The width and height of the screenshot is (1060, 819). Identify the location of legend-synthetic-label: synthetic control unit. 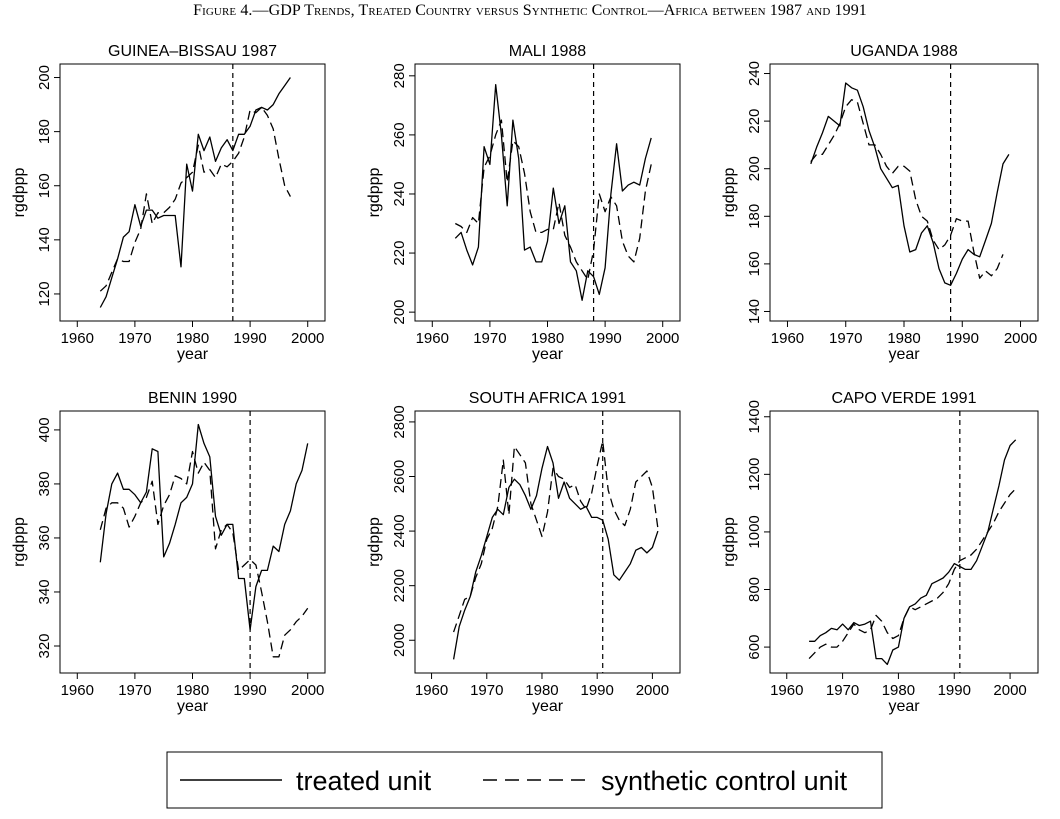
(724, 781).